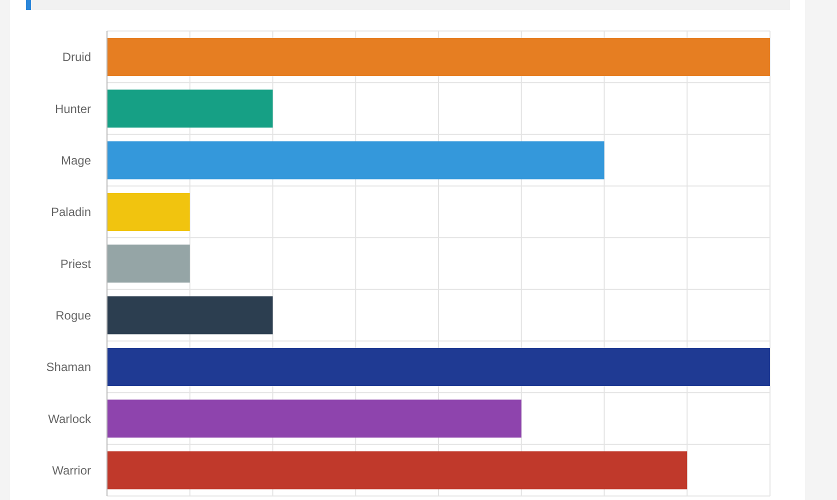 This screenshot has width=837, height=500. Describe the element at coordinates (72, 109) in the screenshot. I see `y-tick-label: Hunter` at that location.